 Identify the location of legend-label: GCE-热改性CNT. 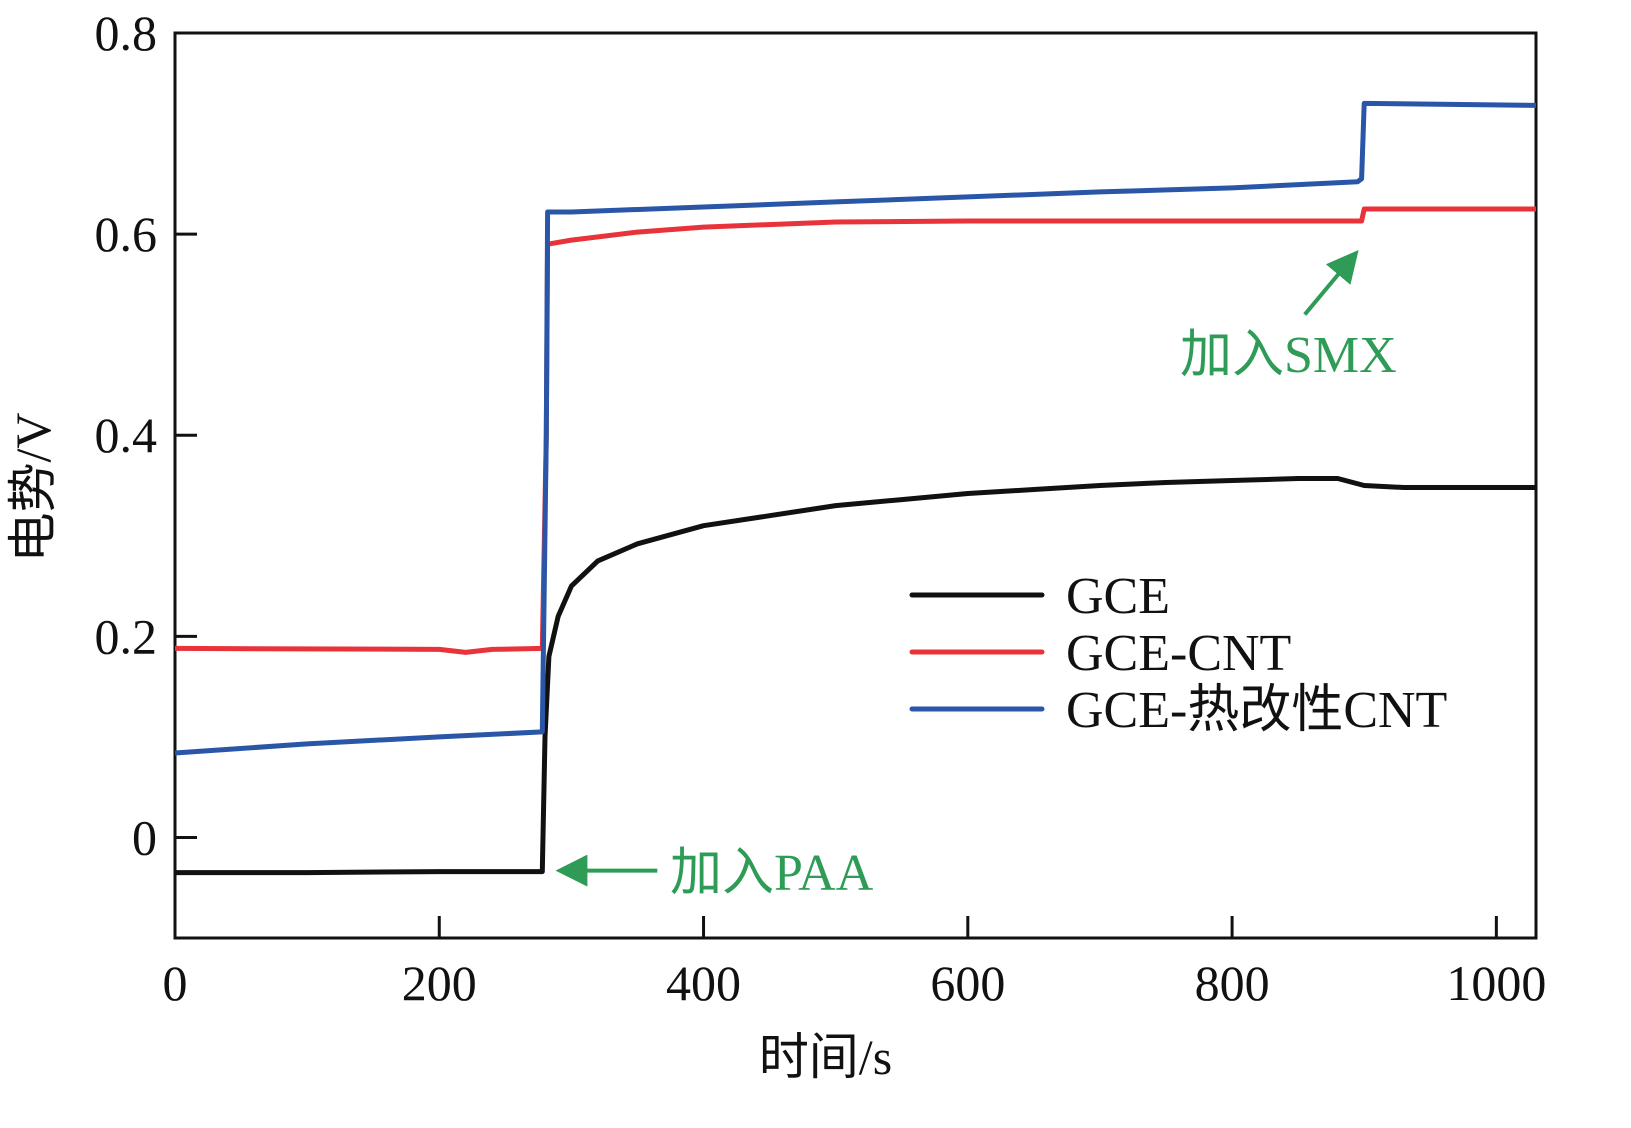
(1256, 710).